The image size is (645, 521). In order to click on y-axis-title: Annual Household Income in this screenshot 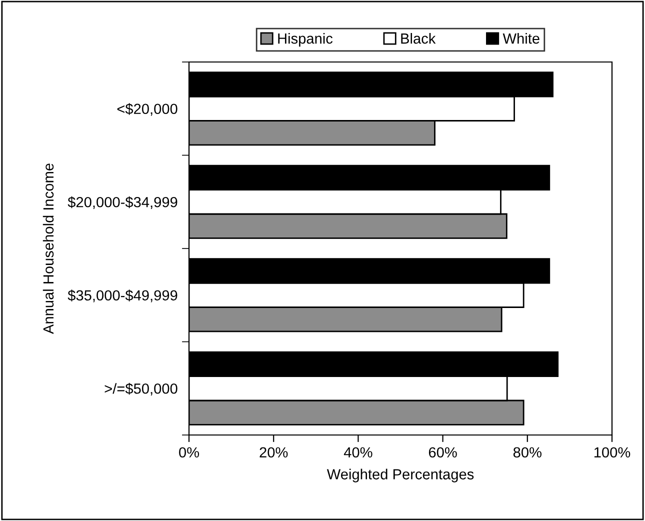, I will do `click(48, 249)`.